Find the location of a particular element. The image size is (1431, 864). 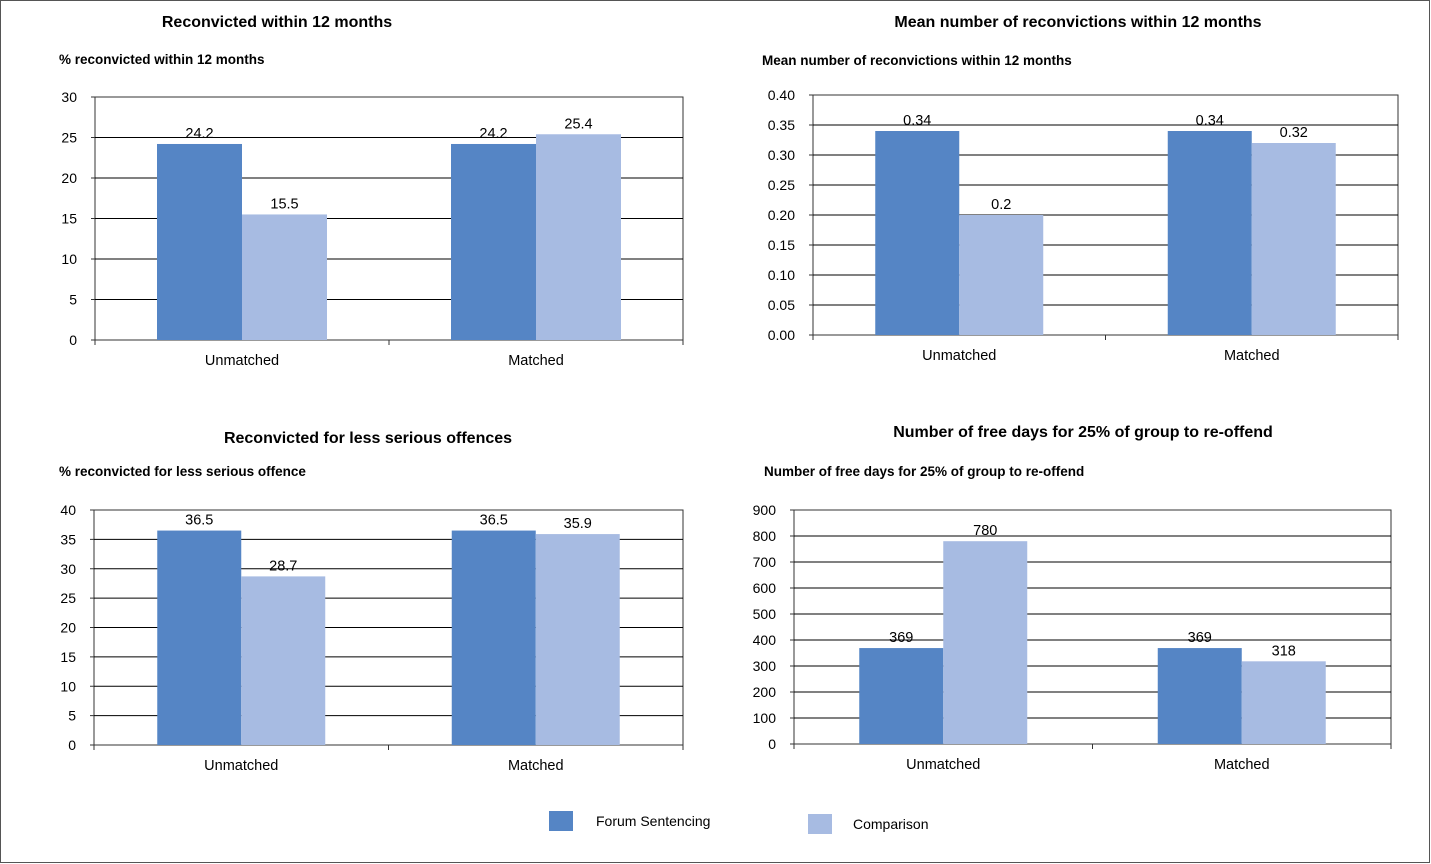

data-label: 35.9 is located at coordinates (578, 524).